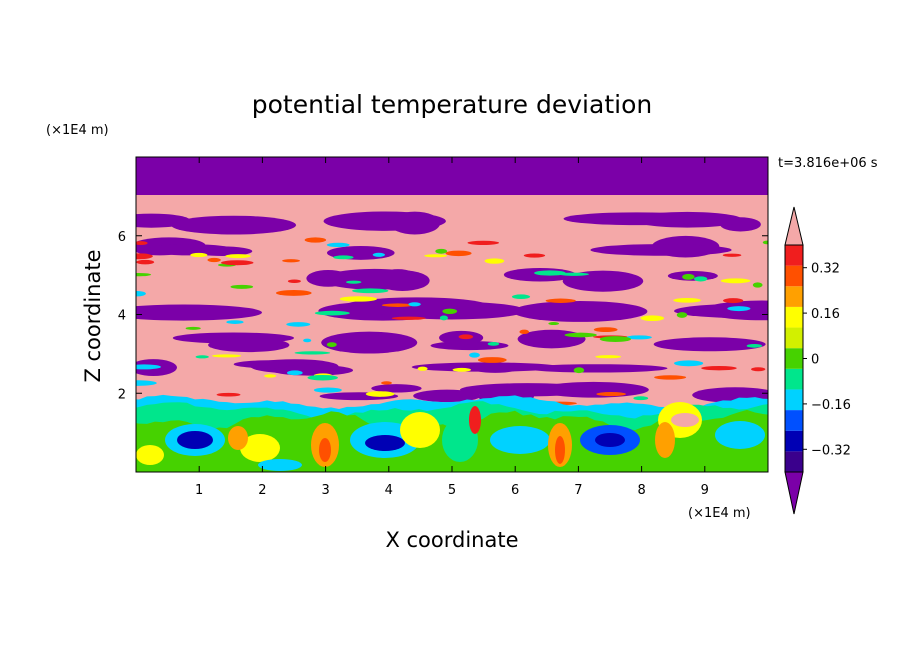 The image size is (904, 654). I want to click on x-unit-label: (×1E4 m), so click(719, 513).